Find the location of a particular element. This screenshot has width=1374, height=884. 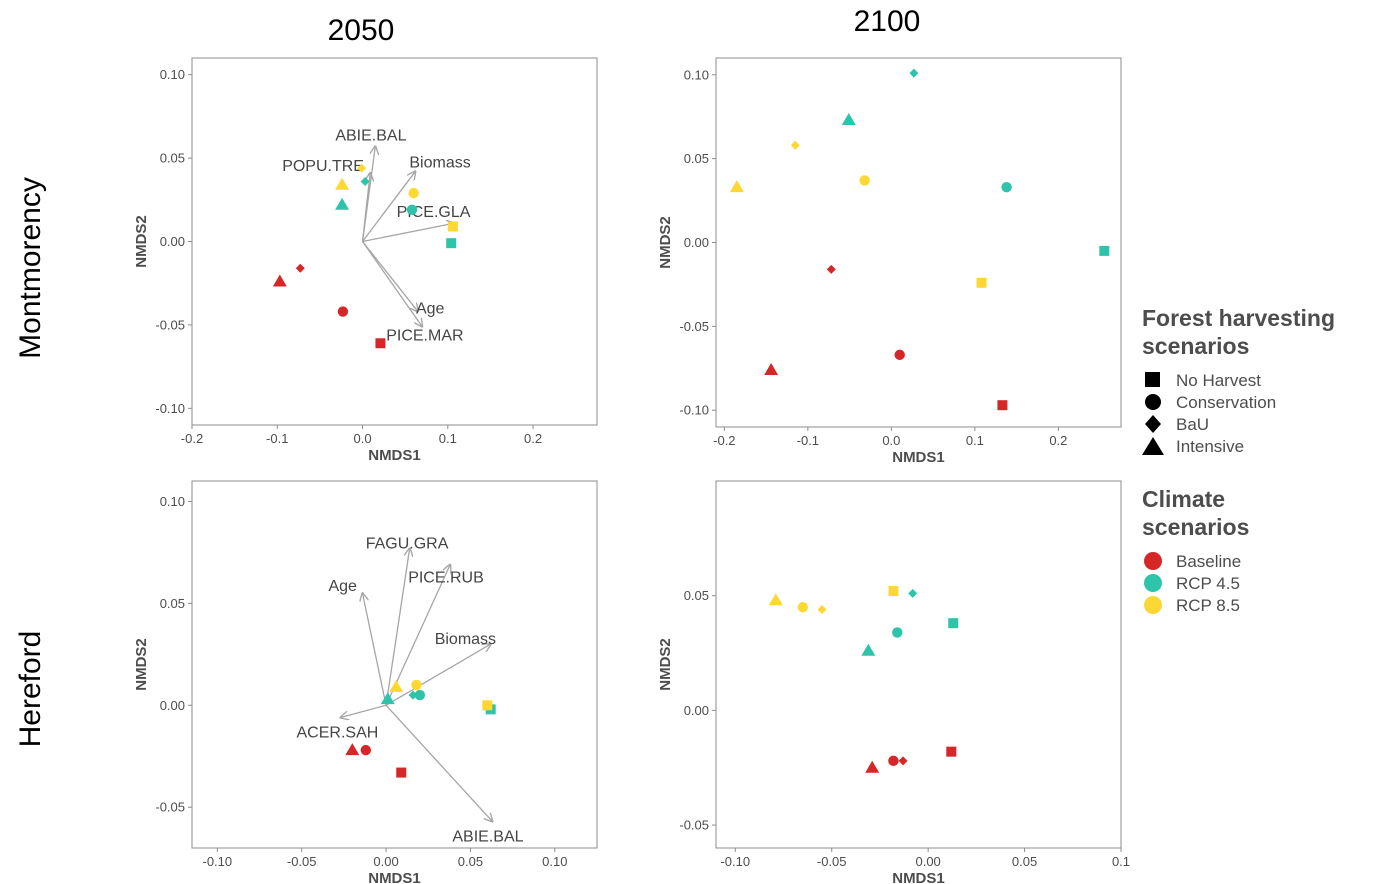

vector-label-popu-tre: POPU.TRE is located at coordinates (323, 166).